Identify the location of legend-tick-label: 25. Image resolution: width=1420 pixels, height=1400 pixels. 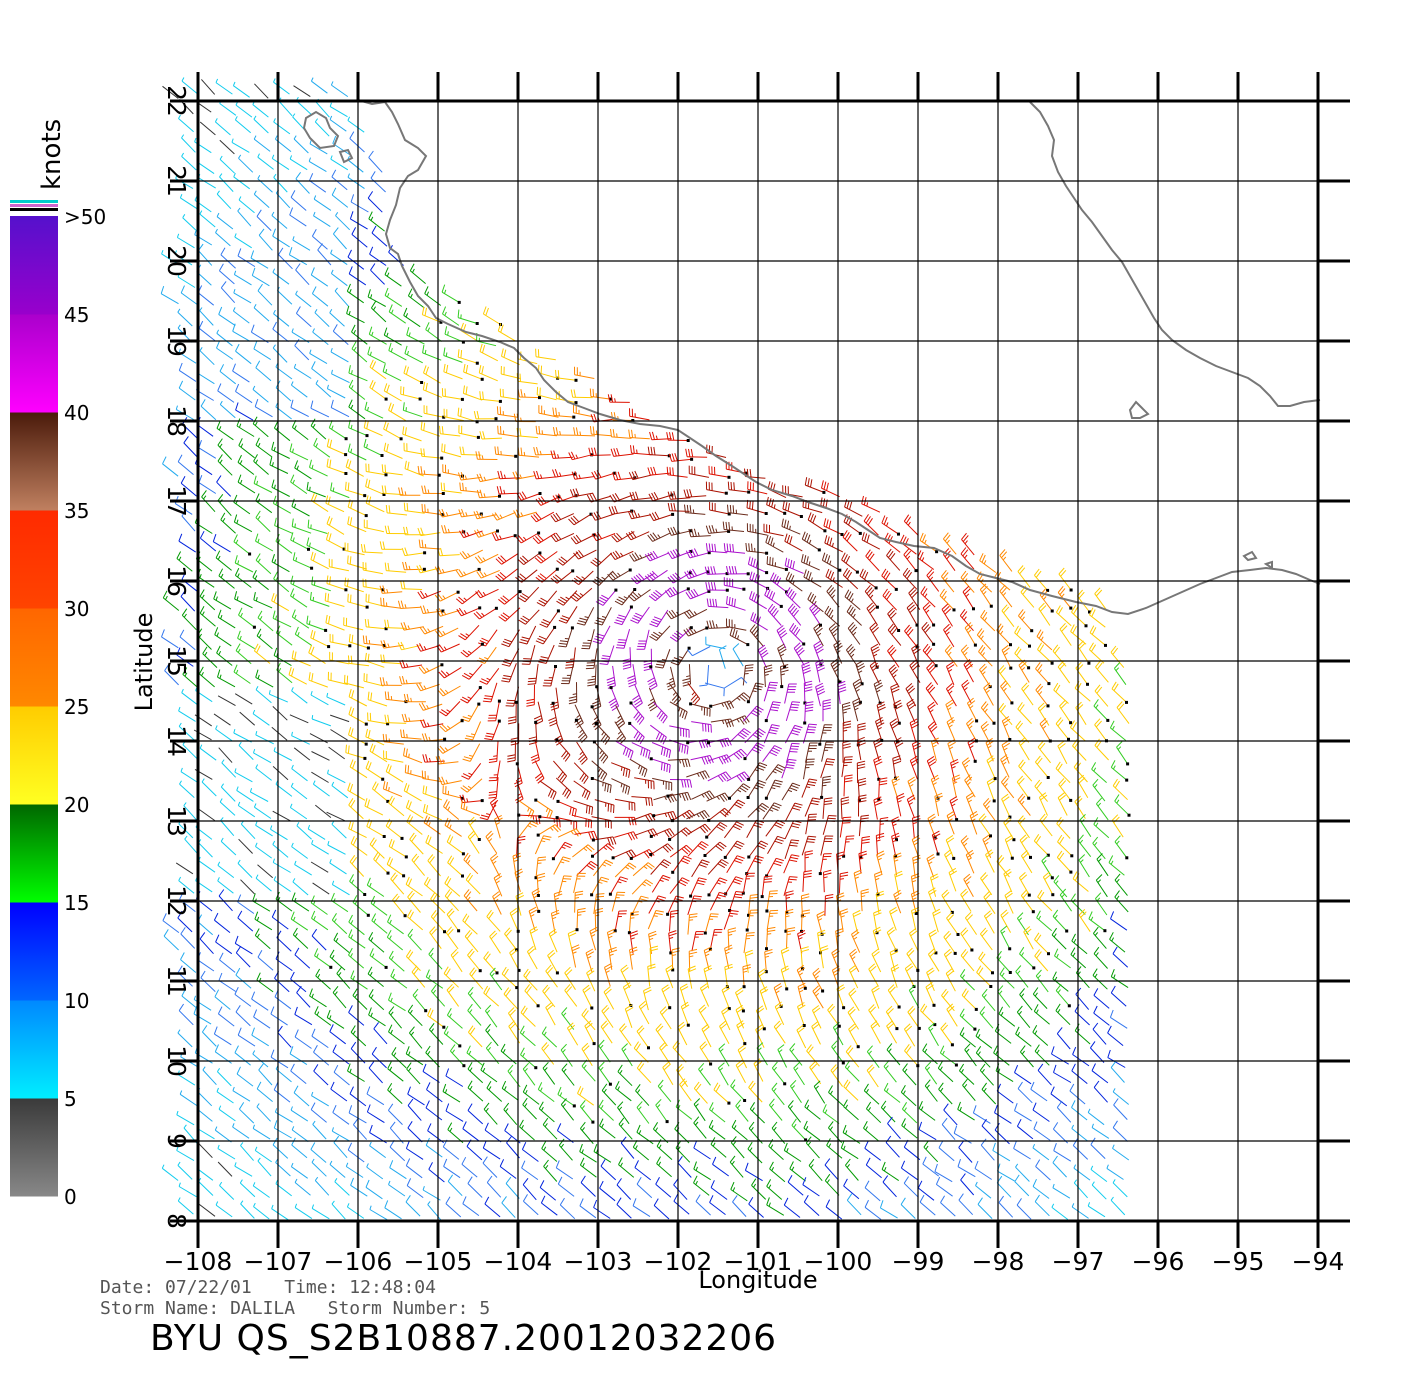
(76, 707).